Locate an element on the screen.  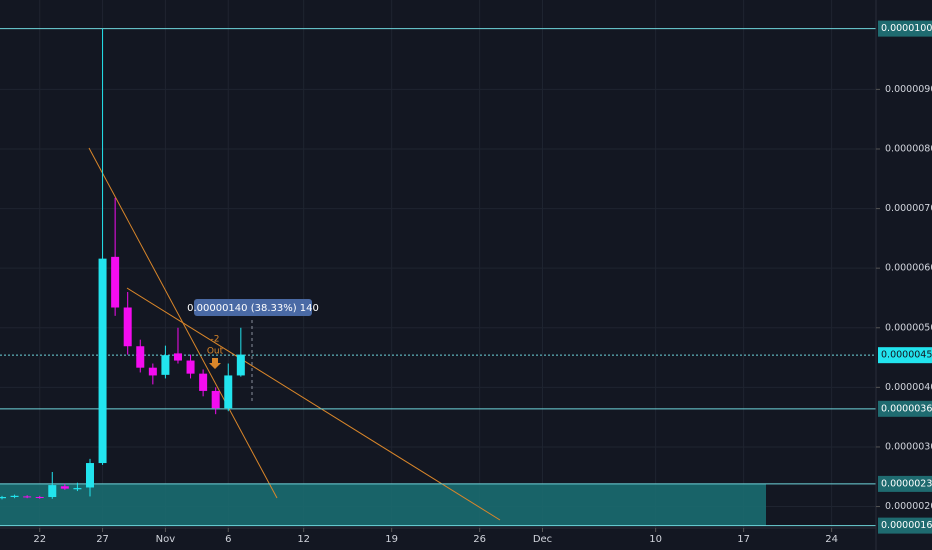
signal-label: Out is located at coordinates (215, 352).